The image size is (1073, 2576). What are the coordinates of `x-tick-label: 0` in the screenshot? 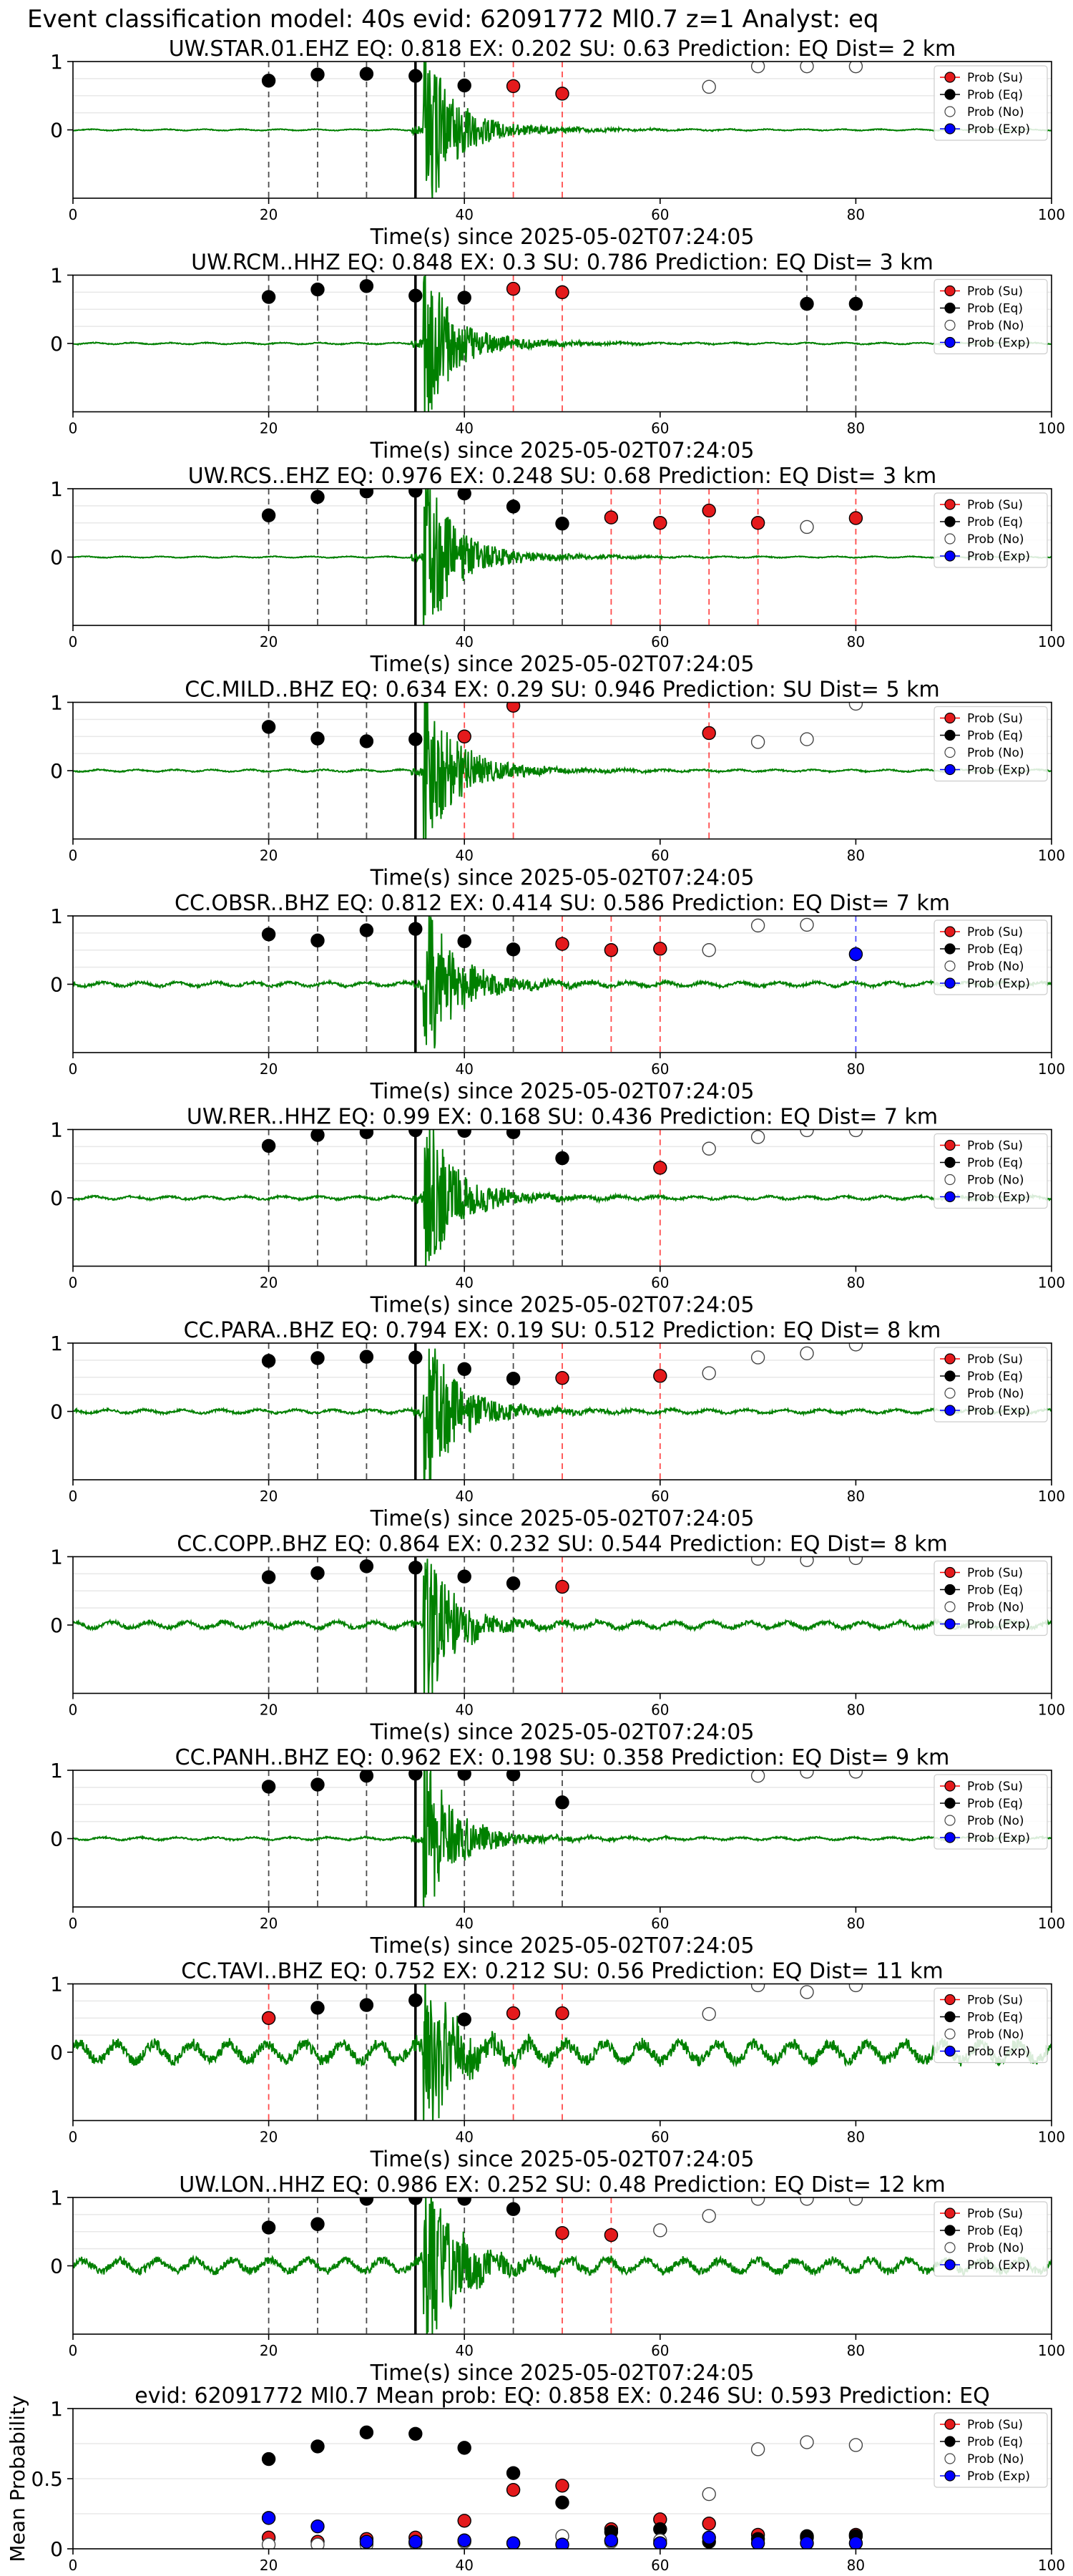 It's located at (73, 1496).